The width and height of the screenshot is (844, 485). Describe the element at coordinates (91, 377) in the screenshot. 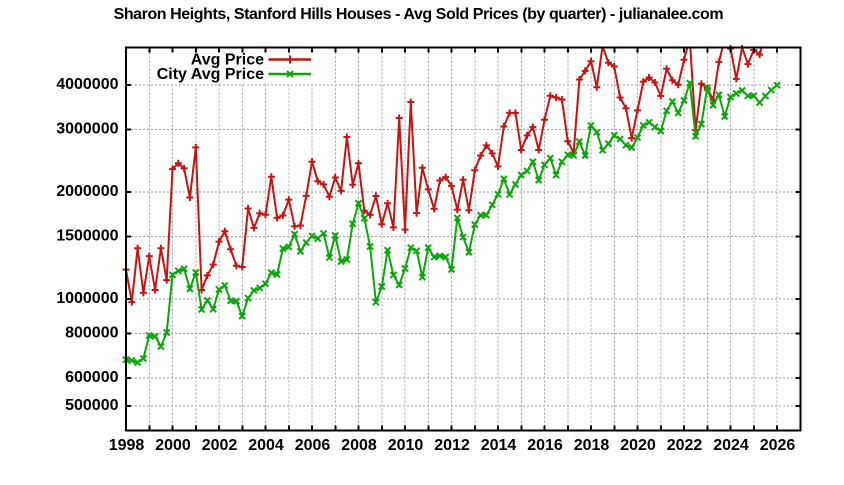

I see `svg-text: 600000` at that location.